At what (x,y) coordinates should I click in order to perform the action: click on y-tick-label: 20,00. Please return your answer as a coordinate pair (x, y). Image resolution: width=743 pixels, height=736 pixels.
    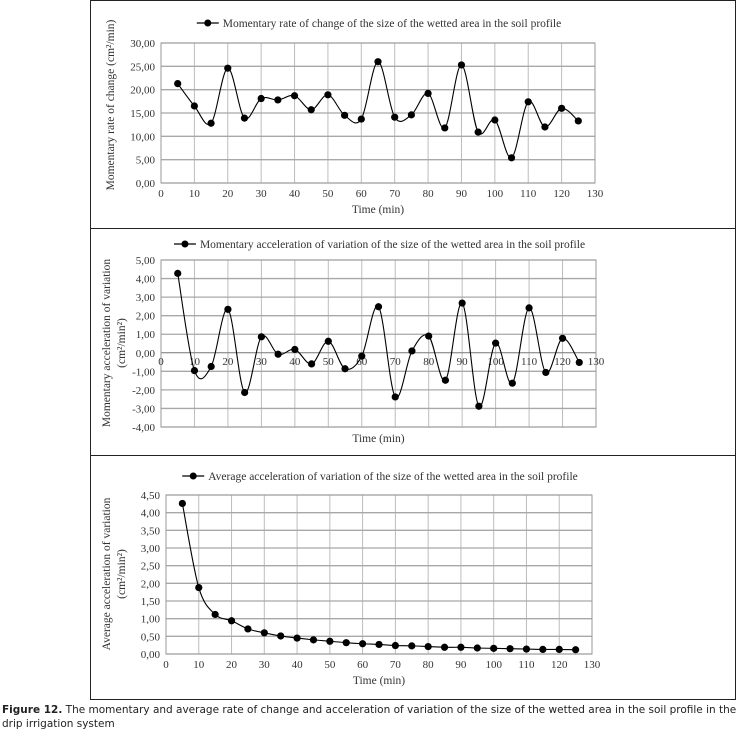
    Looking at the image, I should click on (142, 91).